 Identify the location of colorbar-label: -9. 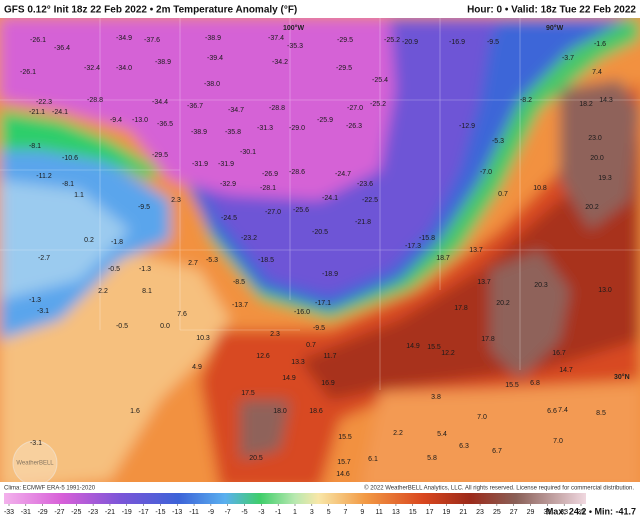
(211, 512).